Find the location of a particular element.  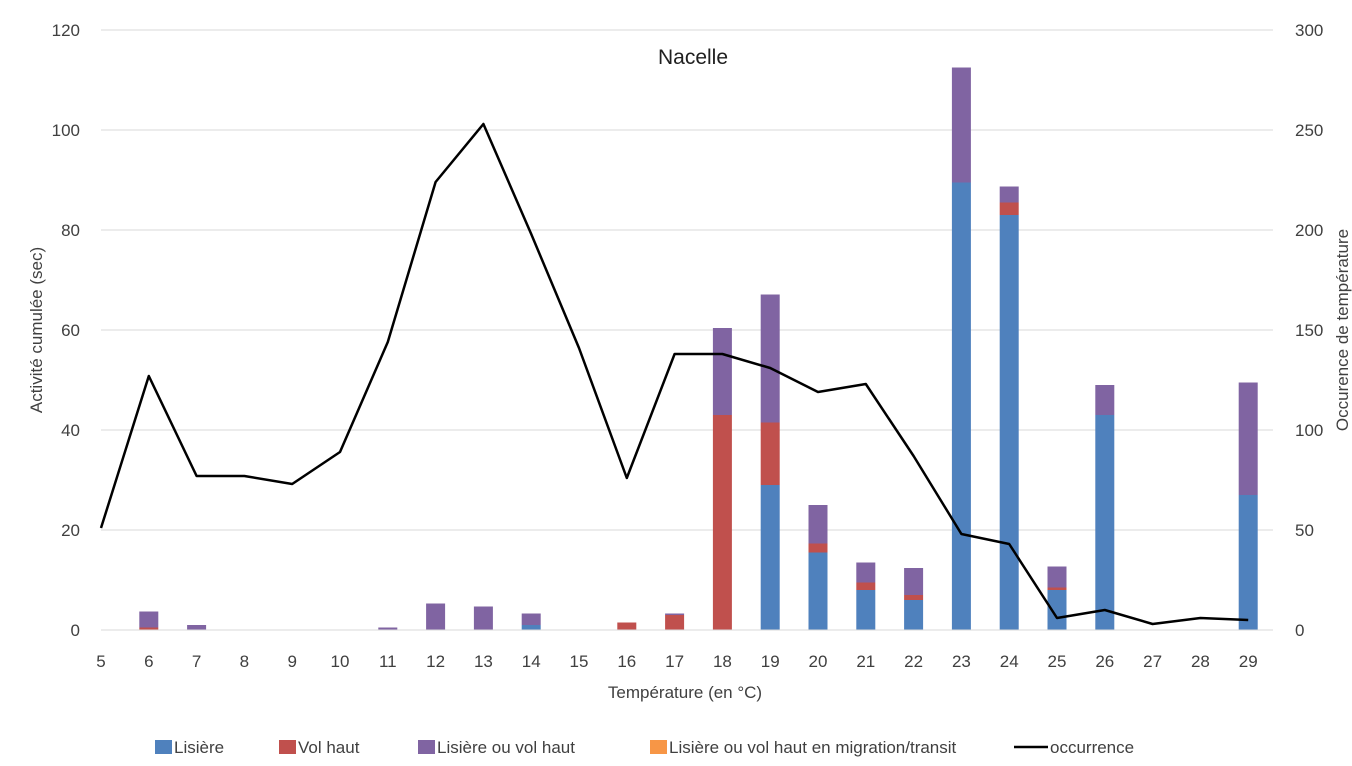

x-tick-label: 8 is located at coordinates (244, 661).